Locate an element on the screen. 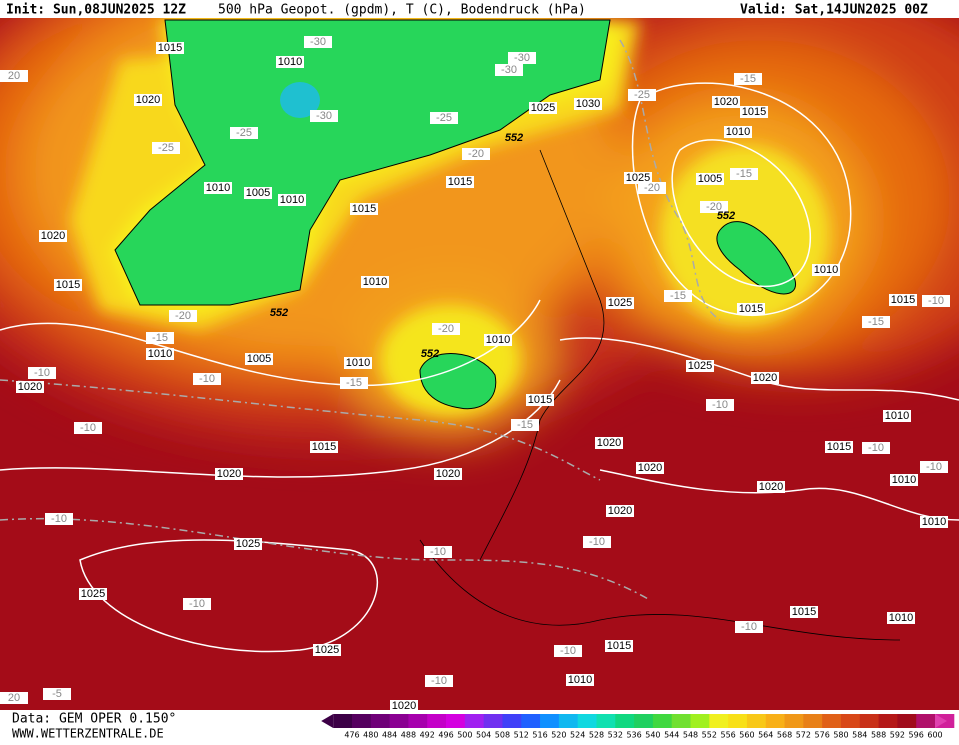 The width and height of the screenshot is (959, 745). temperature-label: -20 is located at coordinates (183, 316).